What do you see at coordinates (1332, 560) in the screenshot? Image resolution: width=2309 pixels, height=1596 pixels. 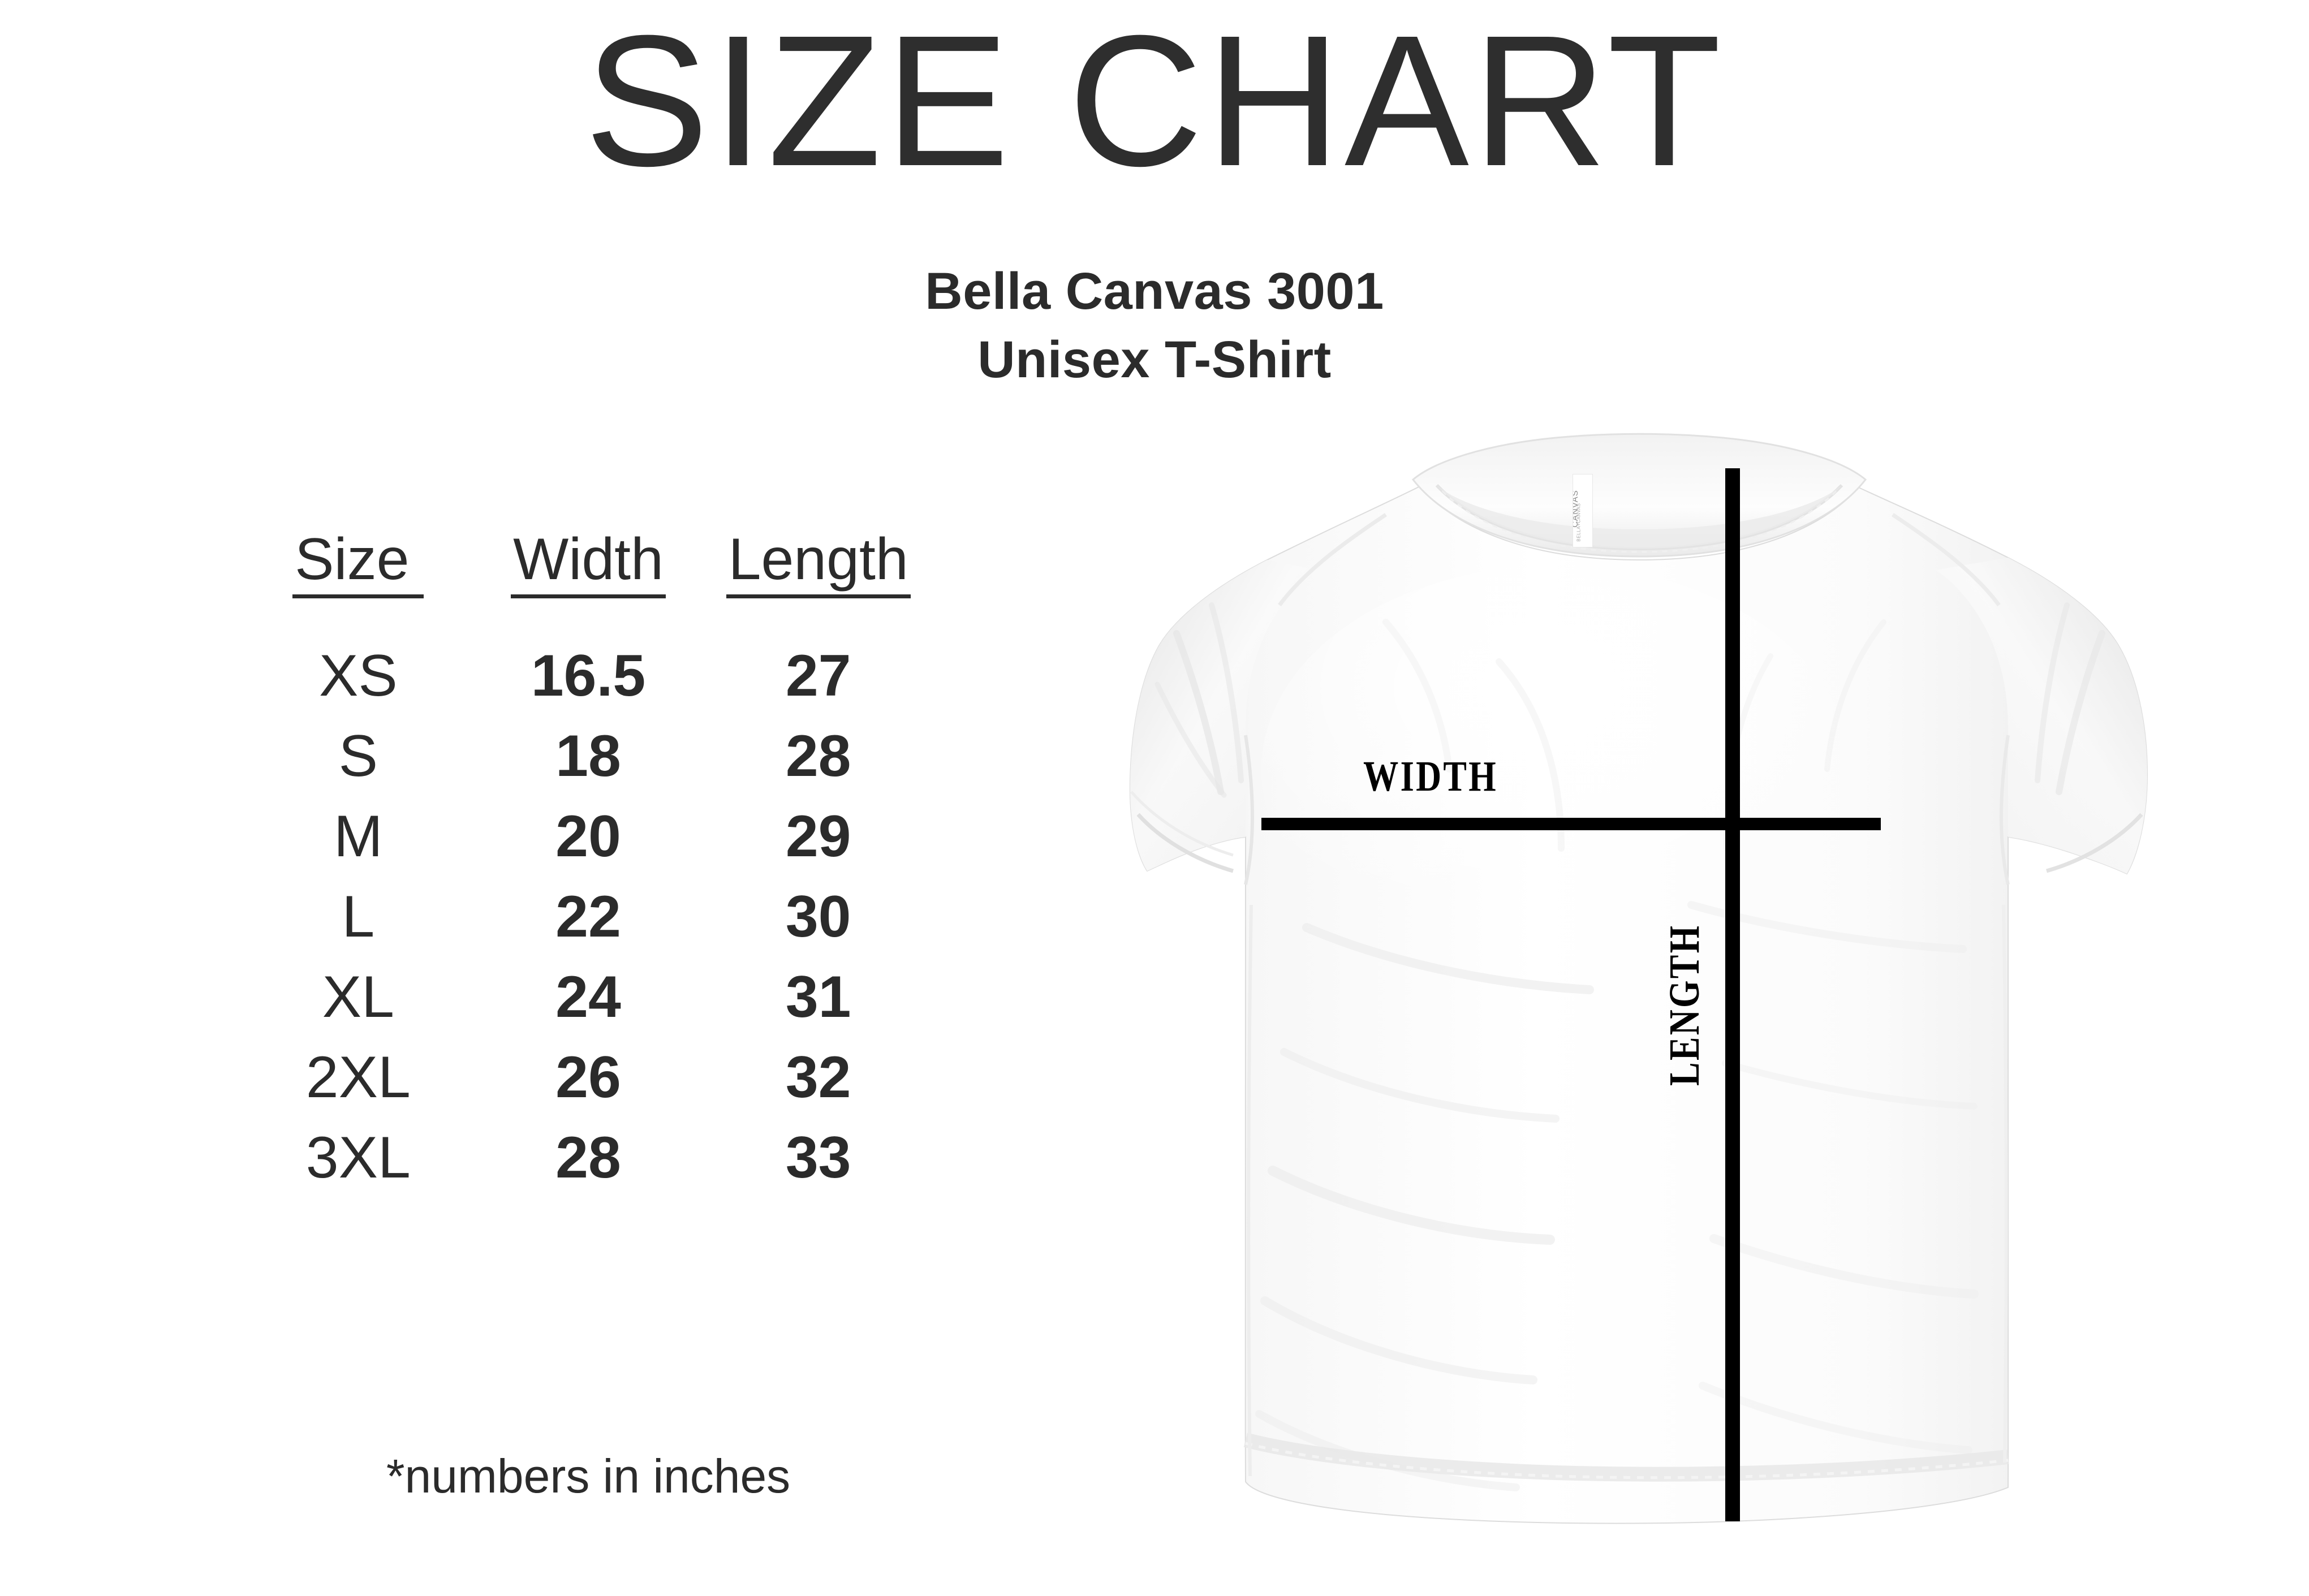 I see `left-shoulder-seam` at bounding box center [1332, 560].